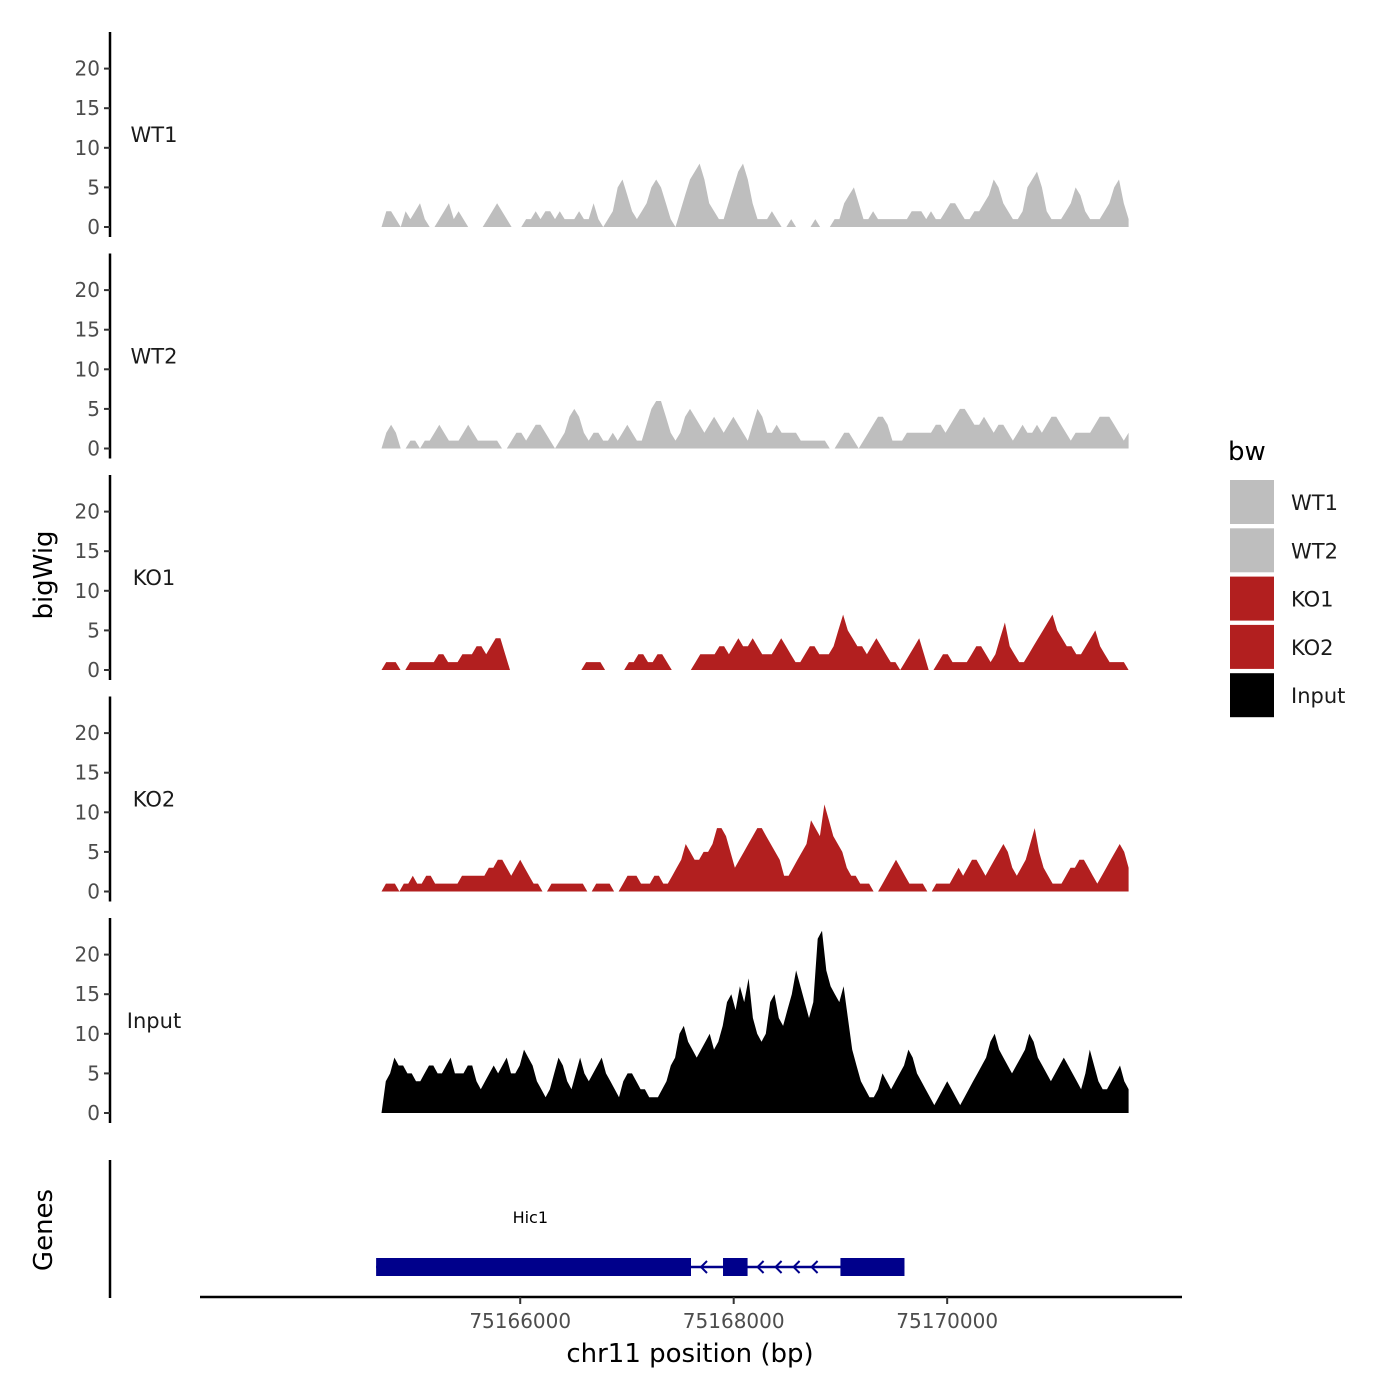 The image size is (1400, 1400). I want to click on track-wt2: 0 5 10 15 20 WT2, so click(602, 357).